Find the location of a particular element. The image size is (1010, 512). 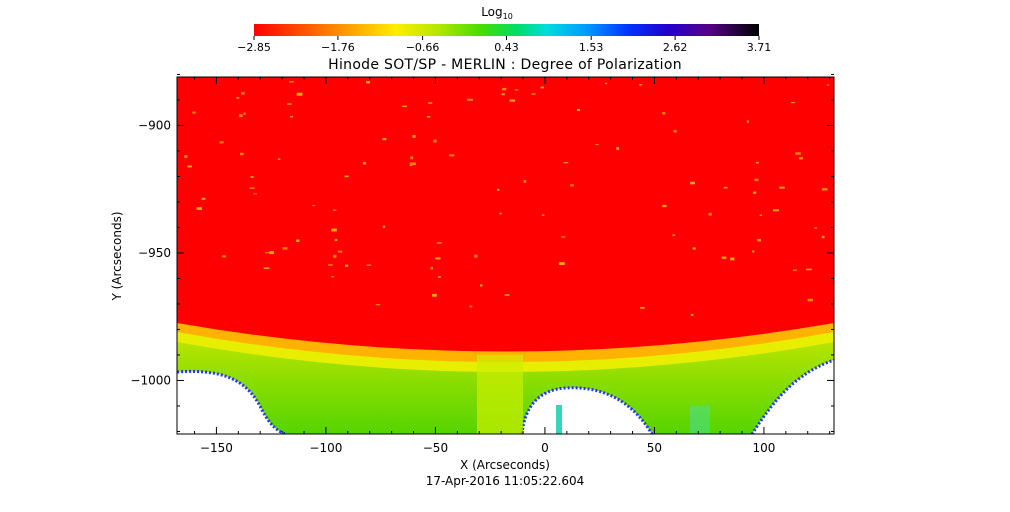

colorbar-tick-label: 2.62 is located at coordinates (675, 47).